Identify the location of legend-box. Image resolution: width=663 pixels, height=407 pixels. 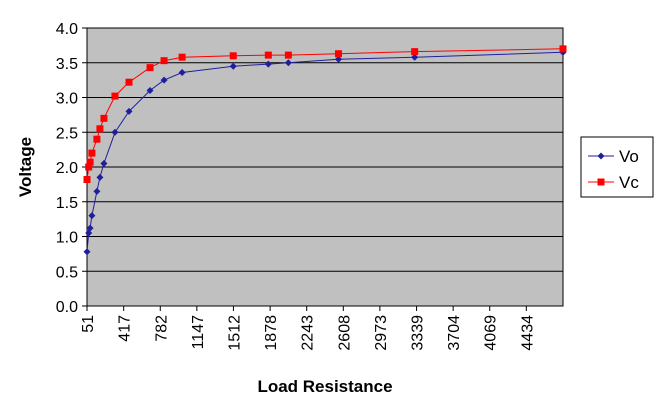
(617, 167).